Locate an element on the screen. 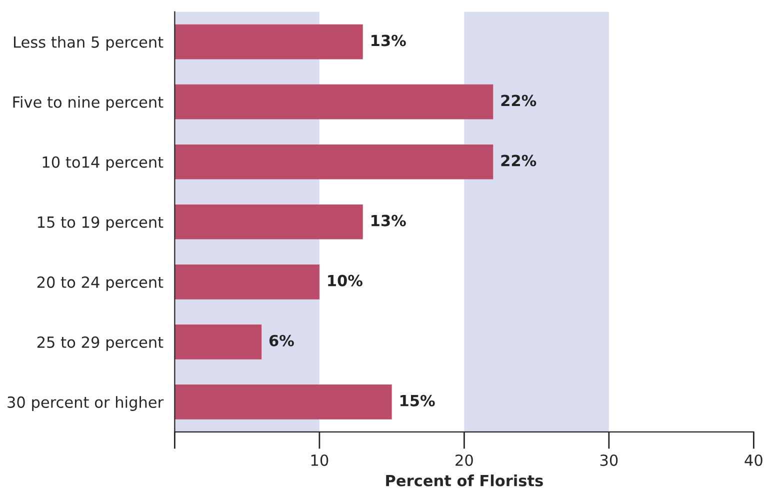 The width and height of the screenshot is (773, 492). y-tick-label: Less than 5 percent is located at coordinates (89, 43).